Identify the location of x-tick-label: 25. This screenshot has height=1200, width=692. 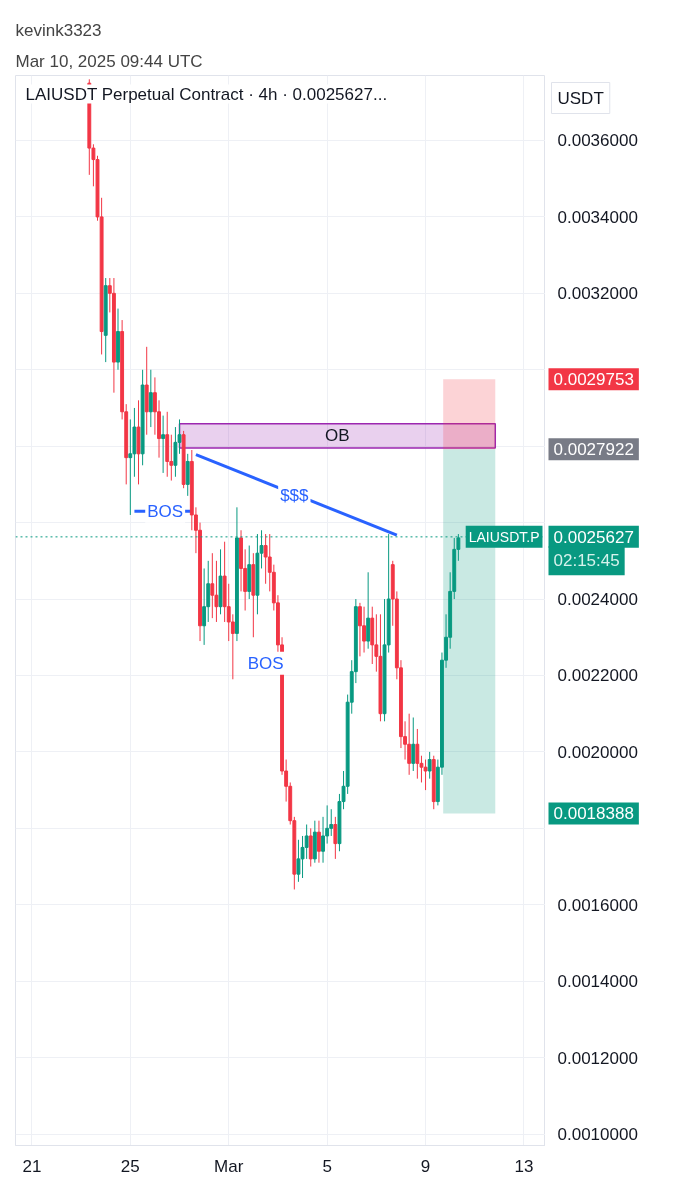
(130, 1166).